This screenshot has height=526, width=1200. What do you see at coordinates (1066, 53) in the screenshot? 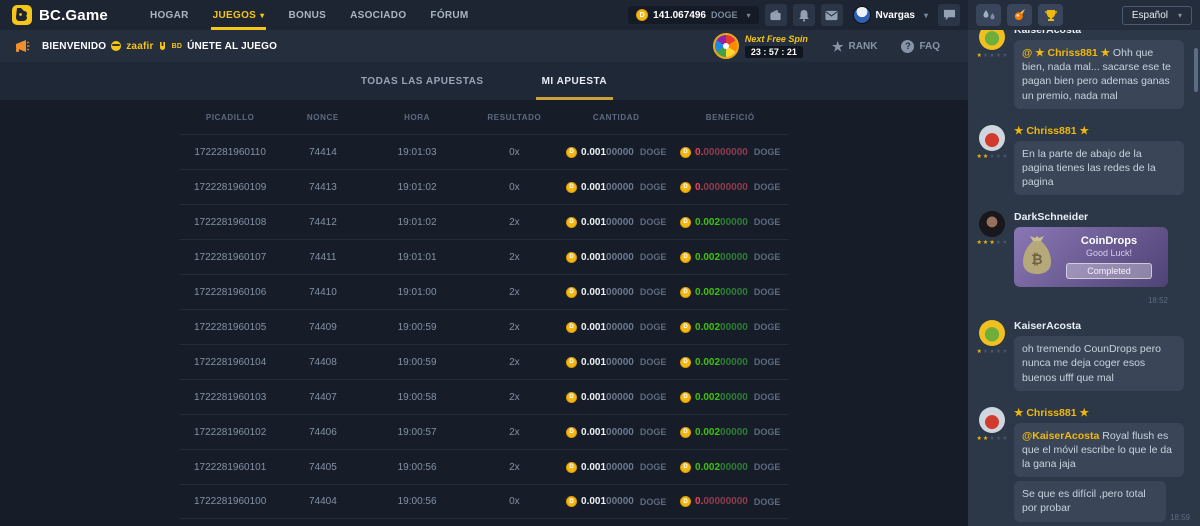
I see `mention: @ ★ Chriss881 ★` at bounding box center [1066, 53].